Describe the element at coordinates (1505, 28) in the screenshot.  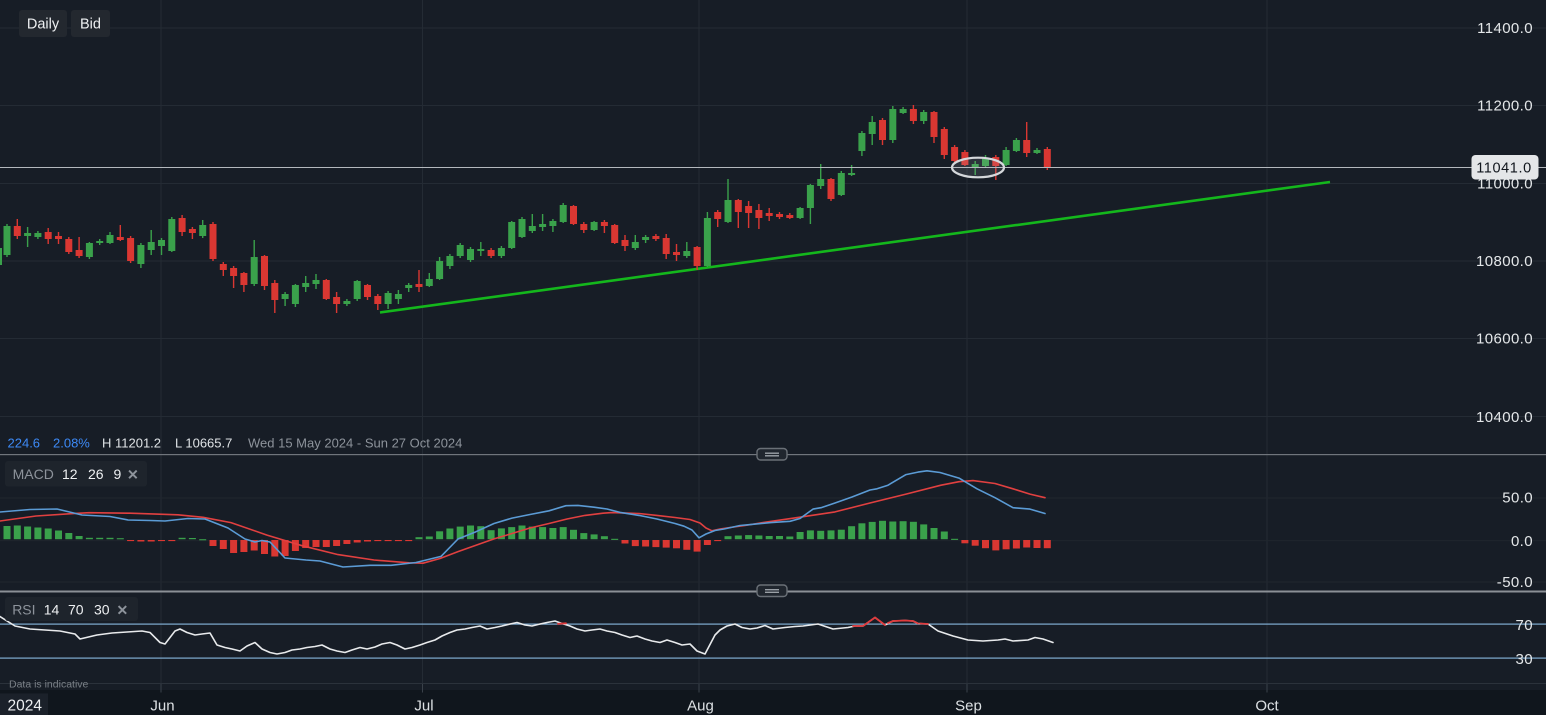
I see `svg-text: 11400.0` at that location.